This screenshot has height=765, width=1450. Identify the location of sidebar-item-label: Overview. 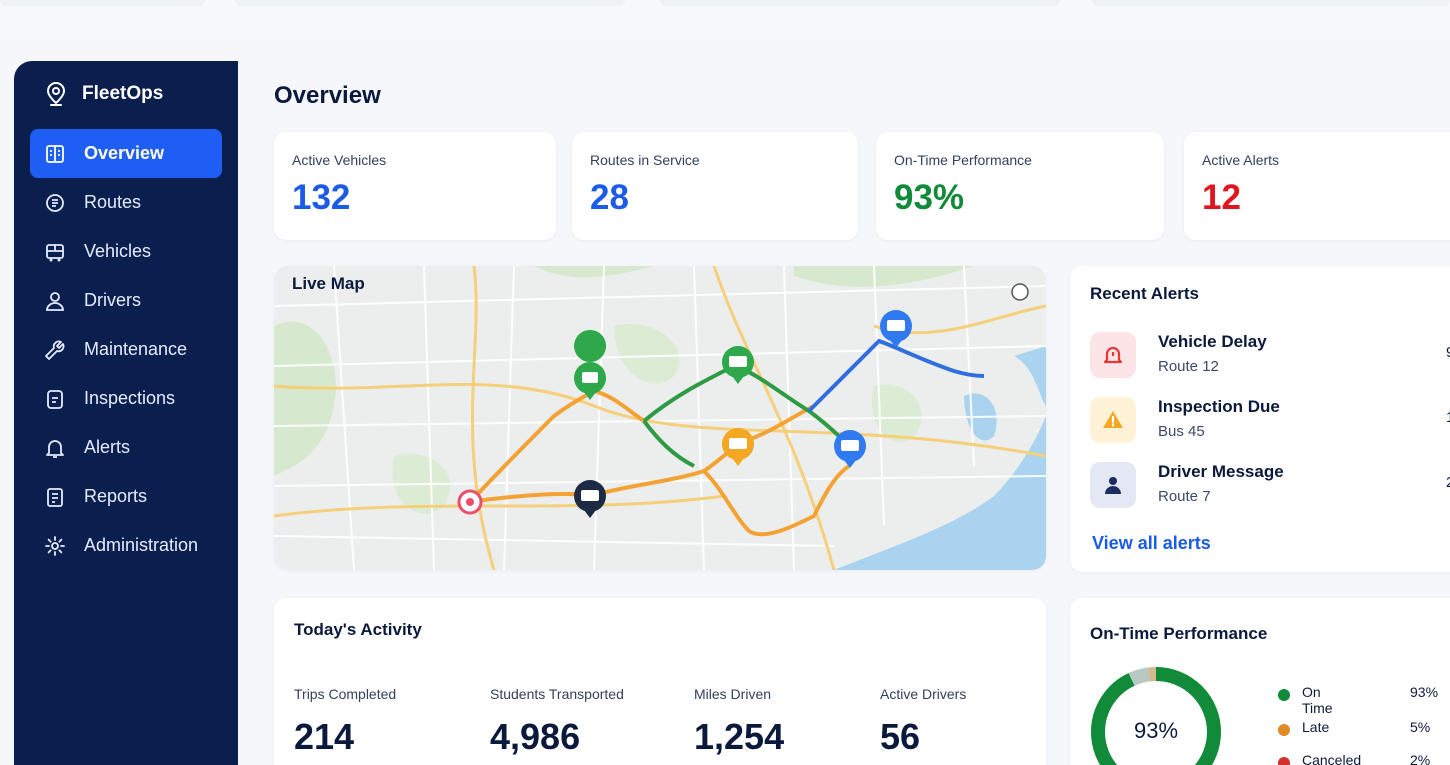
(124, 153).